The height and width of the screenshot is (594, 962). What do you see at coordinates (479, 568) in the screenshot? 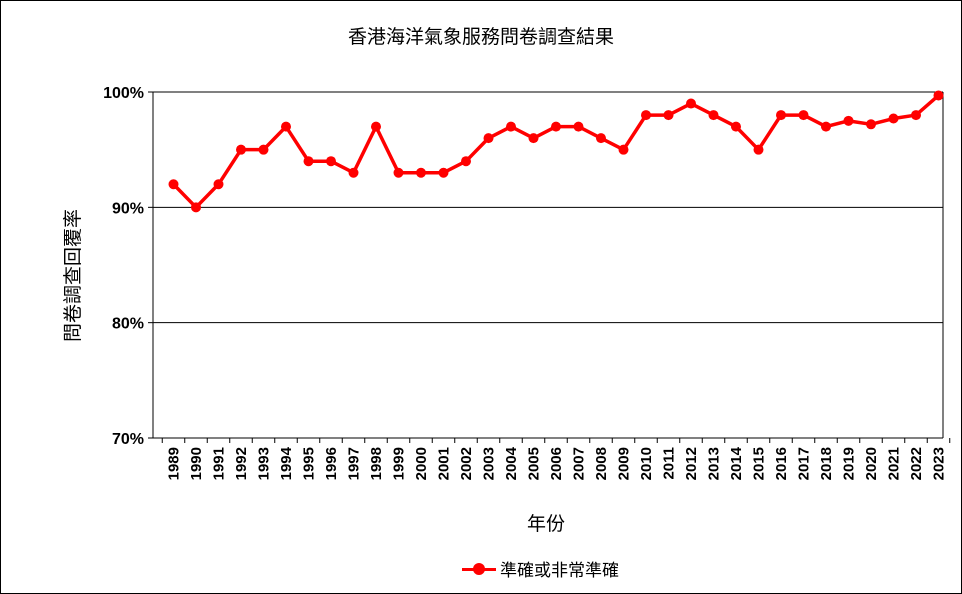
I see `legend-swatch` at bounding box center [479, 568].